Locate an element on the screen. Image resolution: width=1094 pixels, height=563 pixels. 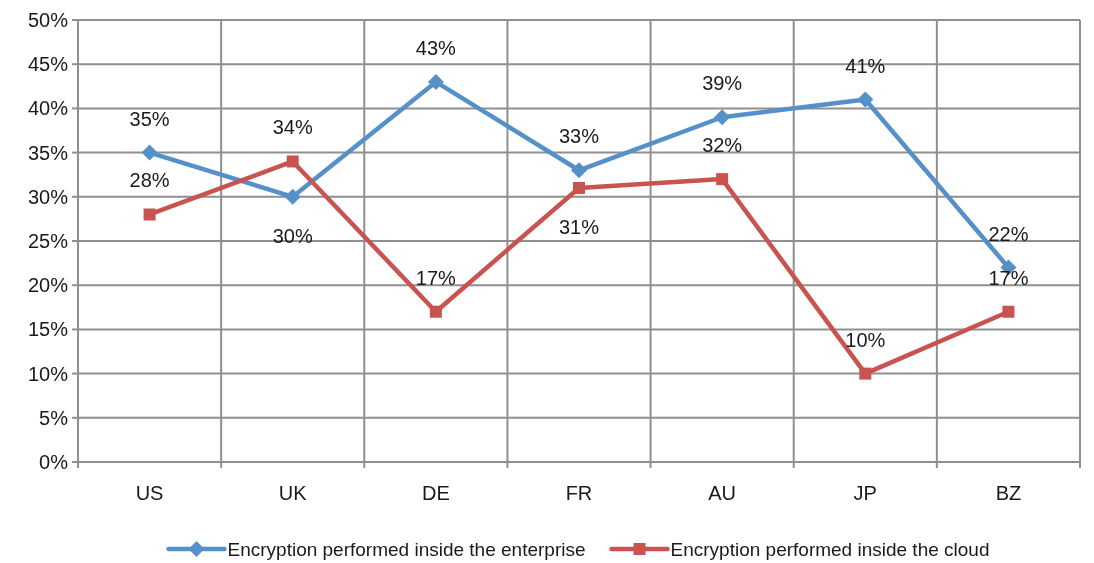
data-label: 30% is located at coordinates (292, 235).